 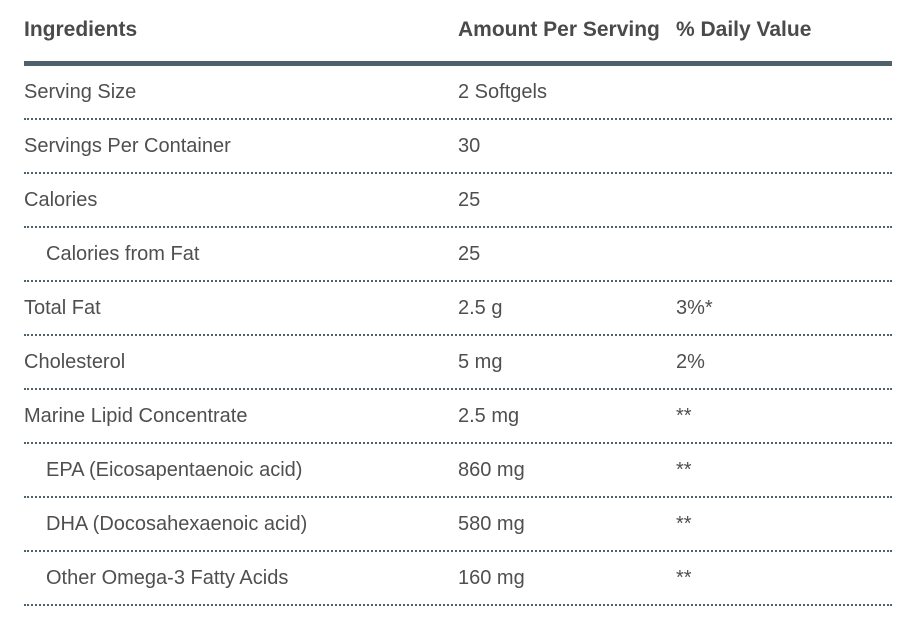 I want to click on table-row-epa: EPA (Eicosapentaenoic acid) 860 mg **, so click(x=458, y=471).